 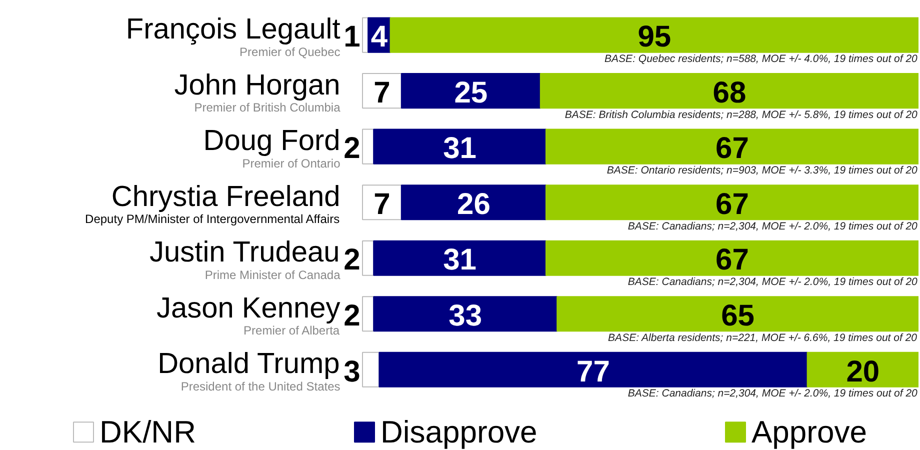 I want to click on category-label: Donald Trump President of the United States, so click(x=249, y=371).